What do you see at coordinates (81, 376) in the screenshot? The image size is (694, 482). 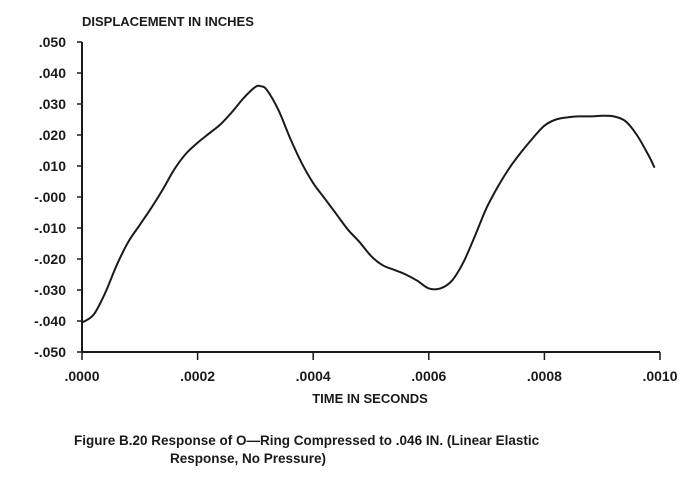 I see `x-tick-label: .0000` at bounding box center [81, 376].